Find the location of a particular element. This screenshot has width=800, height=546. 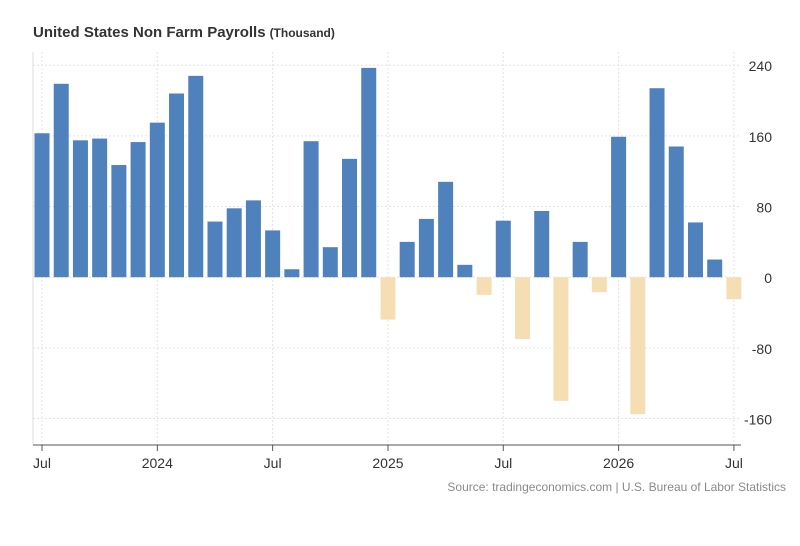

chart-title-main: United States Non Farm Payrolls is located at coordinates (149, 32).